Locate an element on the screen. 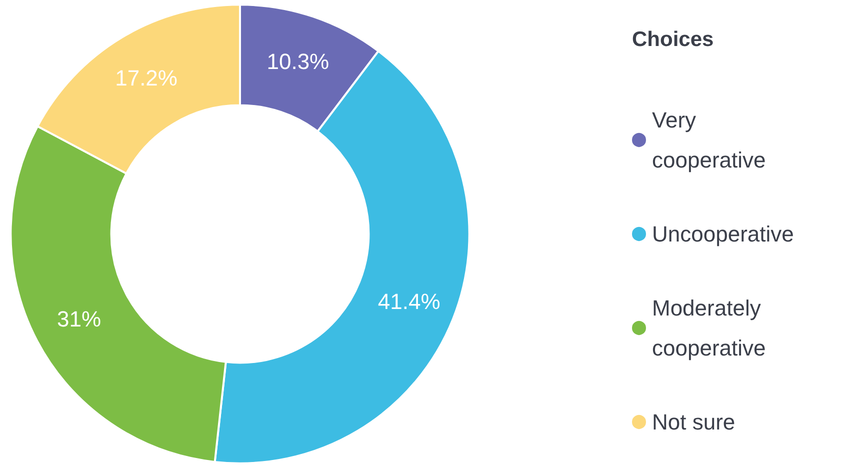 Image resolution: width=859 pixels, height=468 pixels. data-label: 31% is located at coordinates (79, 319).